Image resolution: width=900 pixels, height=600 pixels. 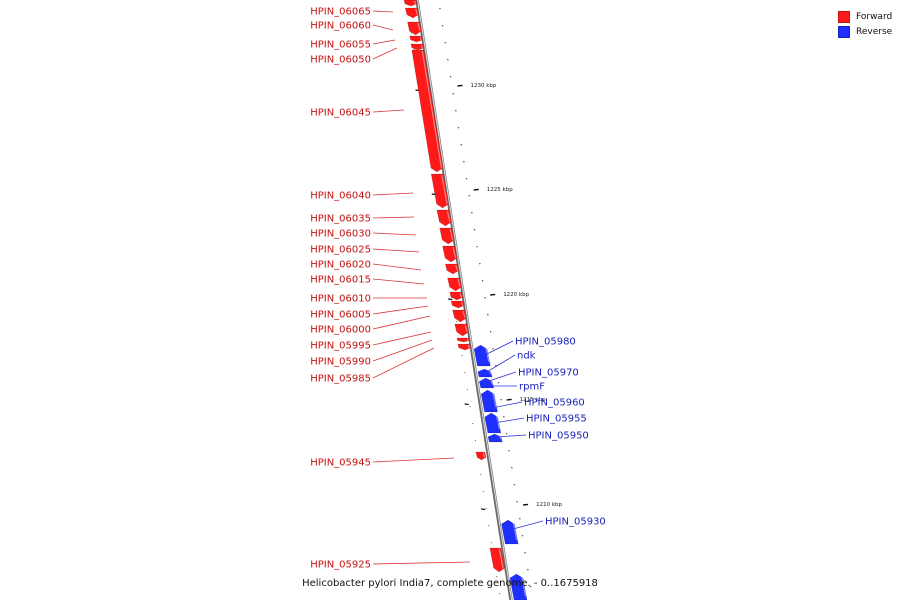 I want to click on genome-backbone-highlight, so click(x=465, y=300).